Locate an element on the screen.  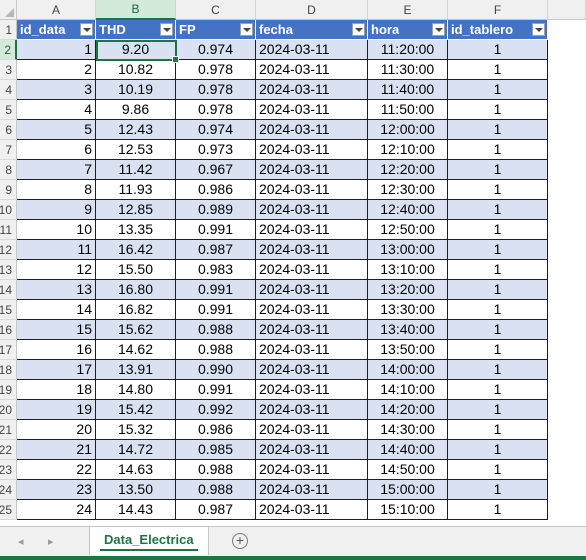
cell-thd: 12.43 is located at coordinates (136, 130).